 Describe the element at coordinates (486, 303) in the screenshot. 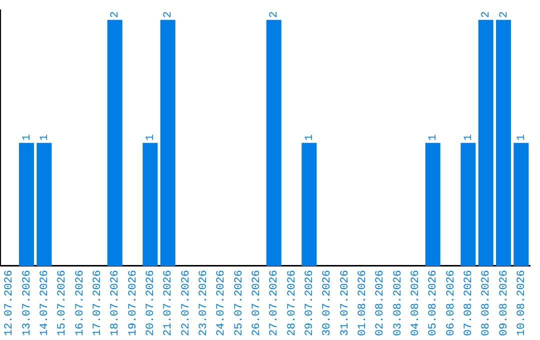

I see `x-tick-label: 08.08.2026` at that location.